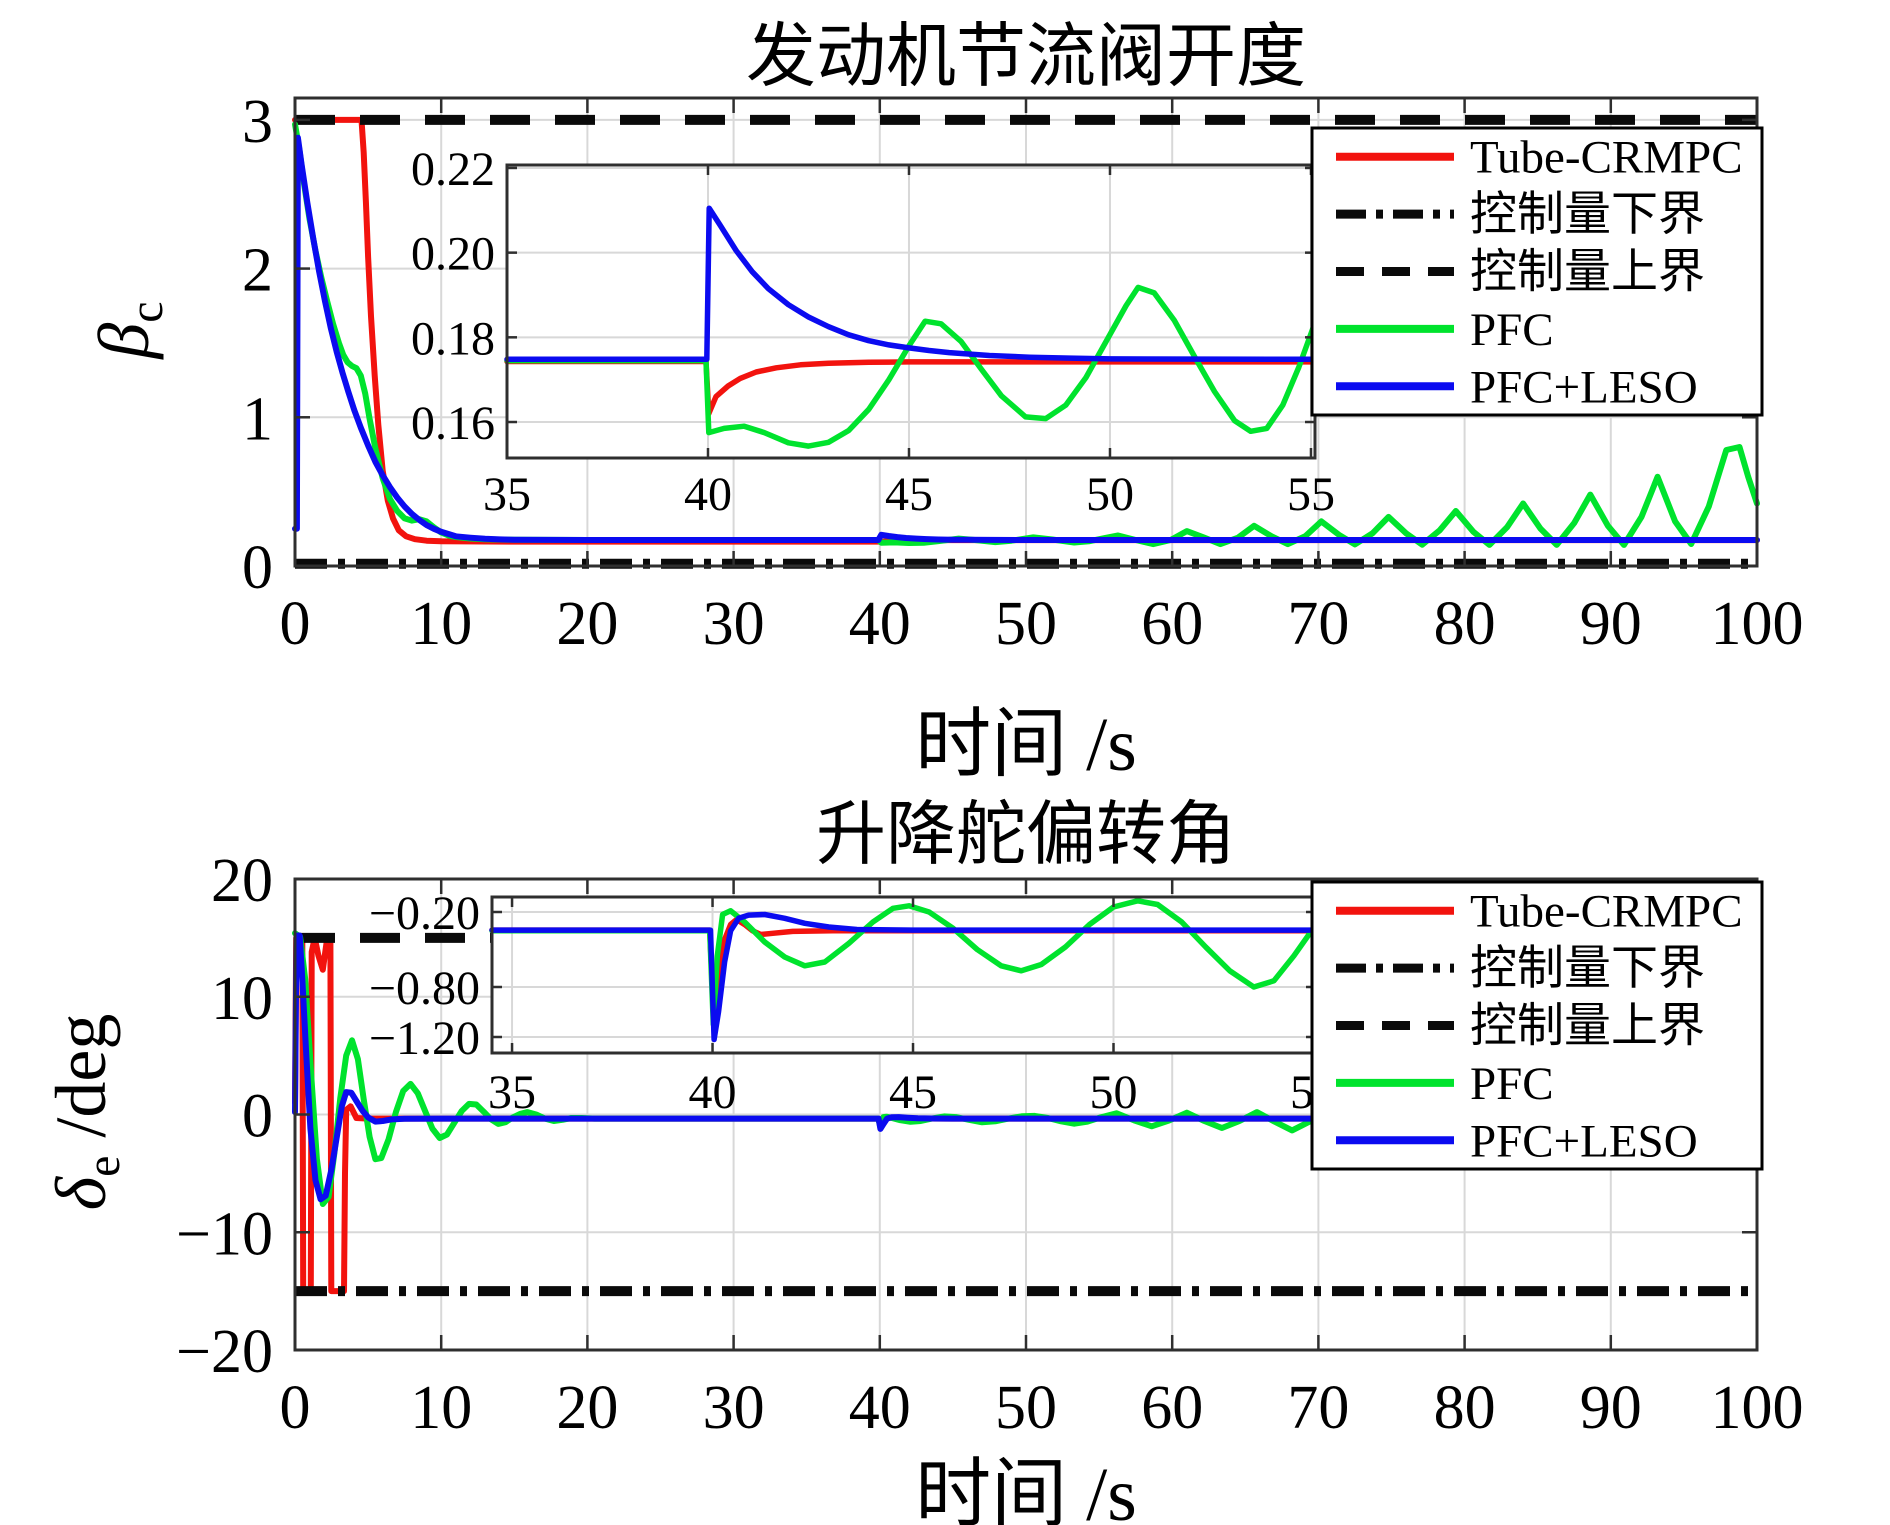 The height and width of the screenshot is (1525, 1890). Describe the element at coordinates (257, 271) in the screenshot. I see `y-tick-label: 2` at that location.